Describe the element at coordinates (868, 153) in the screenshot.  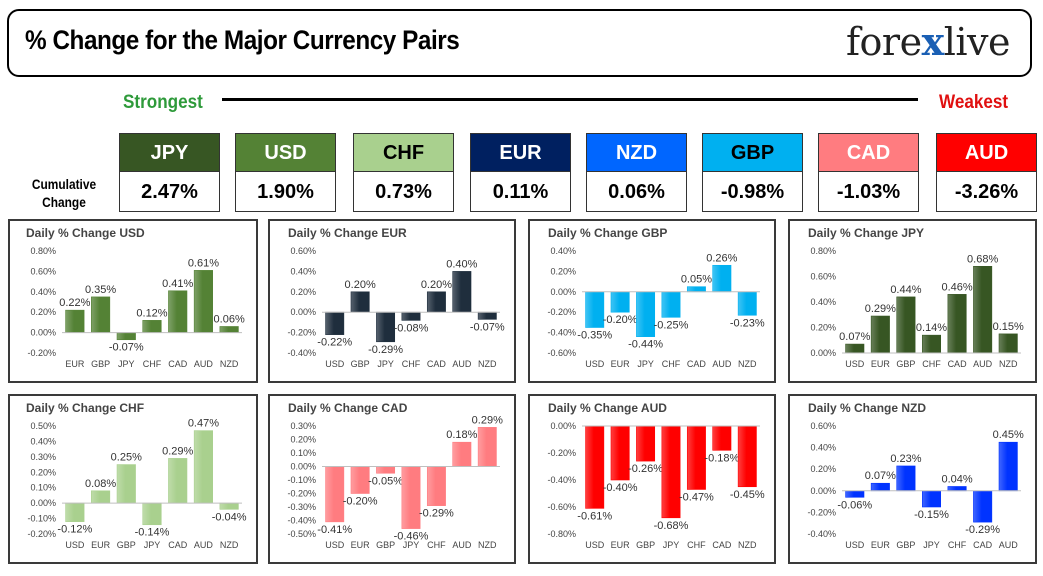
I see `currency-name: CAD` at that location.